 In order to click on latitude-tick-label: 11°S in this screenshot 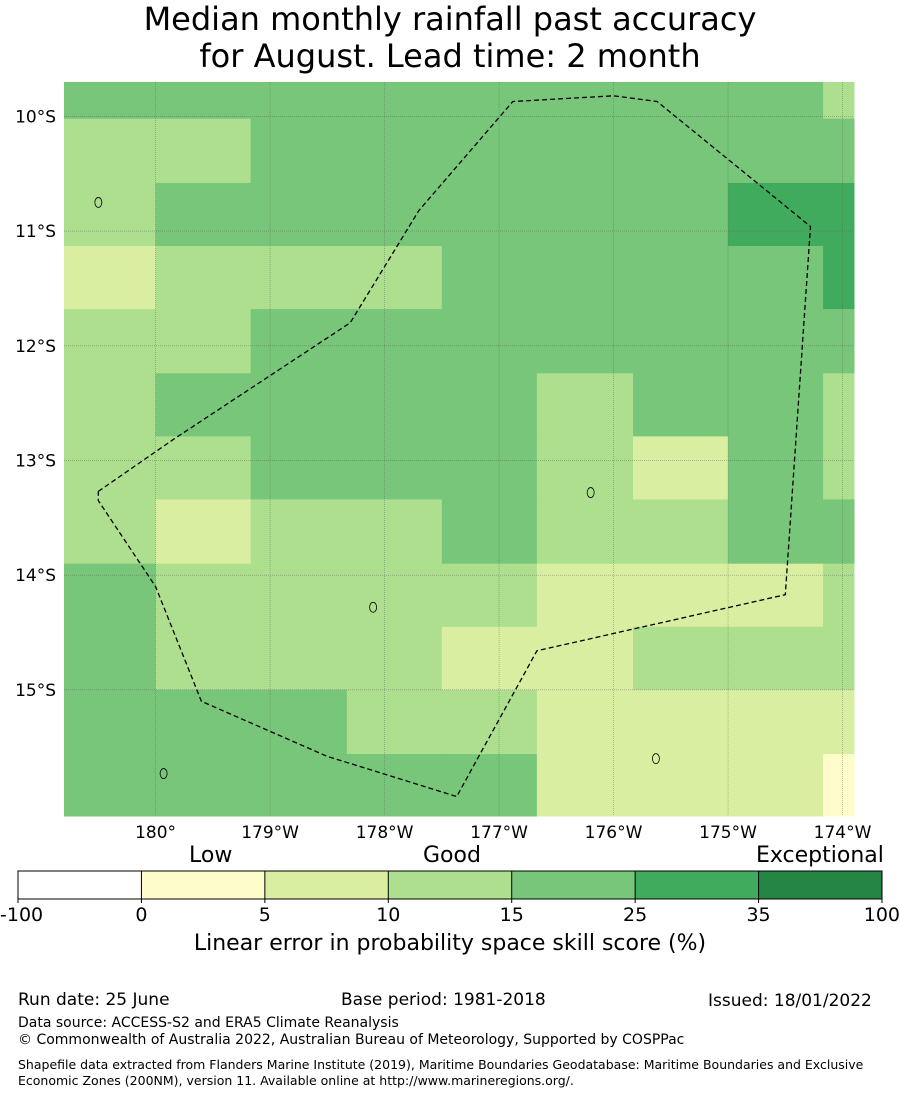, I will do `click(35, 232)`.